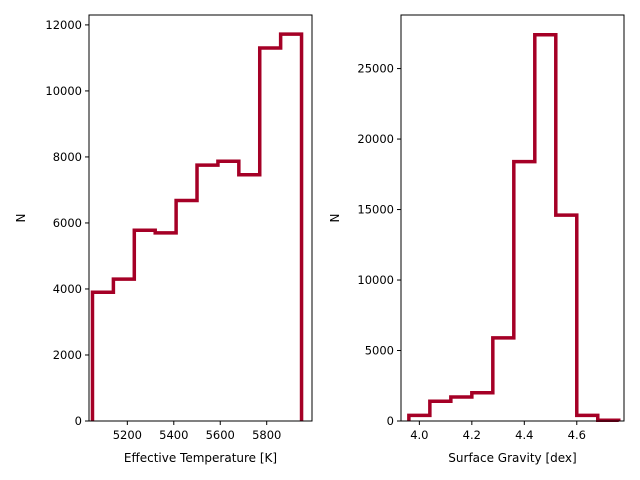 The image size is (640, 480). What do you see at coordinates (67, 223) in the screenshot?
I see `y-tick-label: 6000` at bounding box center [67, 223].